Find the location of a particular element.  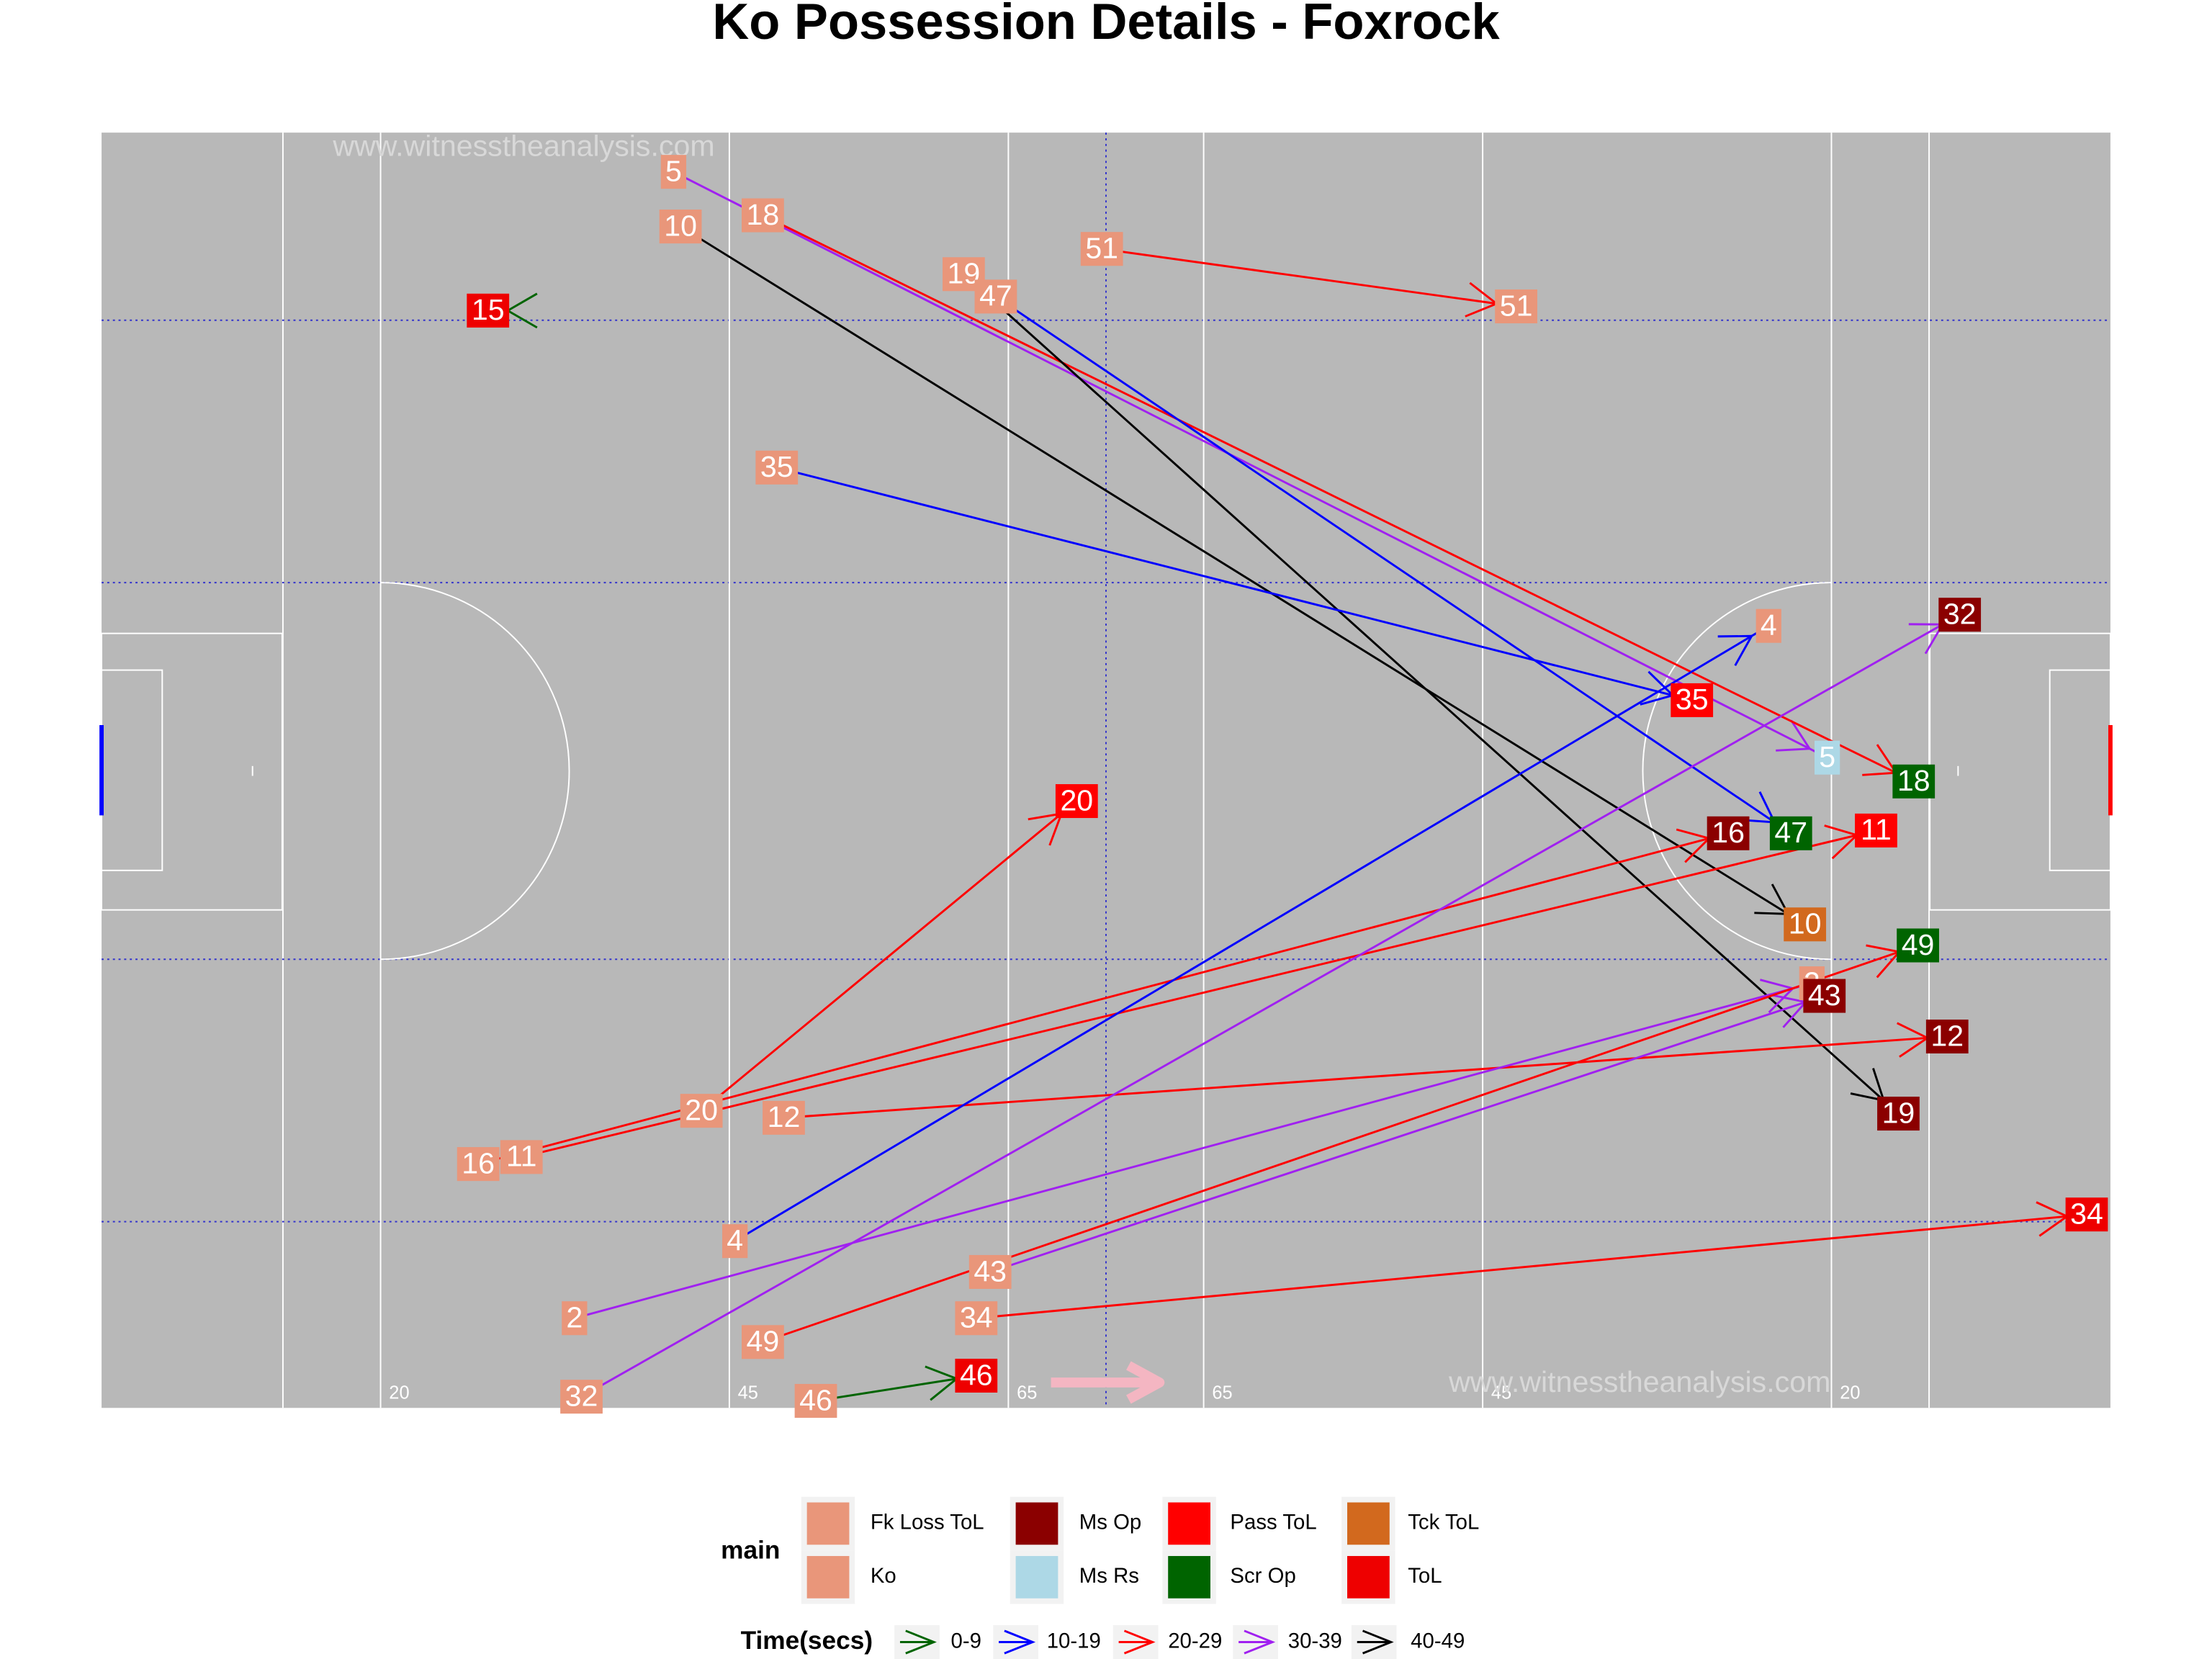

point-label: 43 is located at coordinates (1824, 995).